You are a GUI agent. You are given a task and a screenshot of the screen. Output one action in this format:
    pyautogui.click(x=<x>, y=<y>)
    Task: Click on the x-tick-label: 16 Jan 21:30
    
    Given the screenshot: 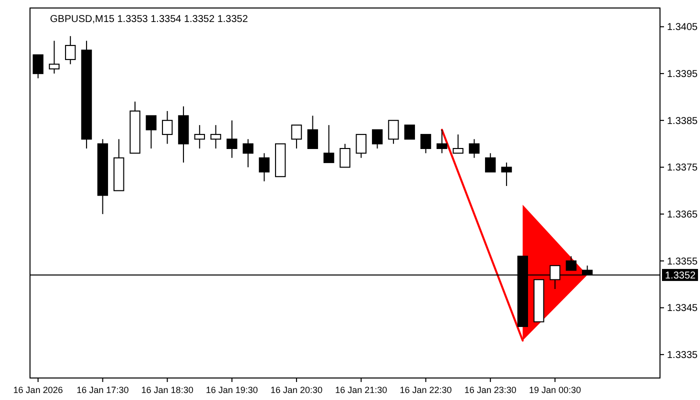 What is the action you would take?
    pyautogui.click(x=361, y=390)
    